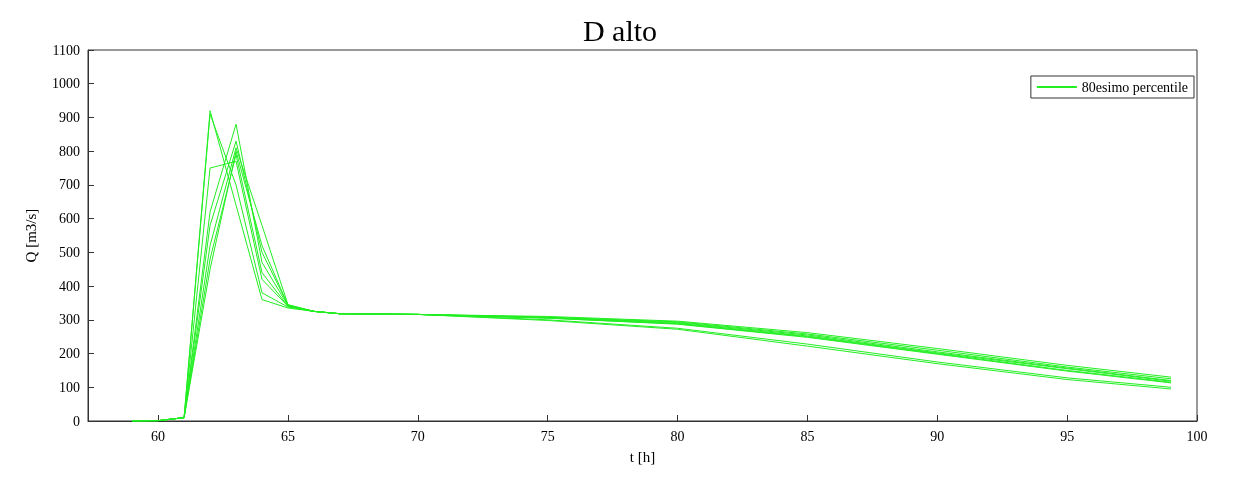 The image size is (1240, 481). I want to click on y-tick-label: 500, so click(69, 252).